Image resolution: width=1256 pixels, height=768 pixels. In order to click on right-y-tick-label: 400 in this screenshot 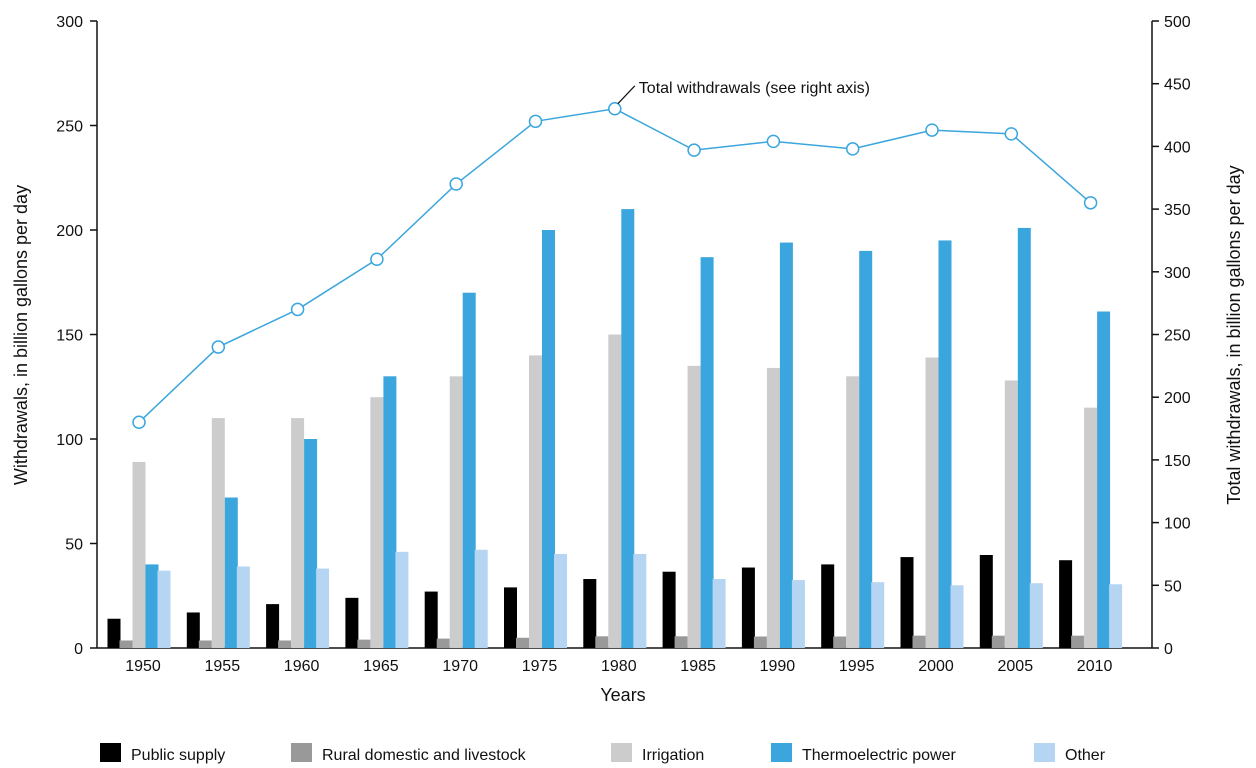, I will do `click(1177, 147)`.